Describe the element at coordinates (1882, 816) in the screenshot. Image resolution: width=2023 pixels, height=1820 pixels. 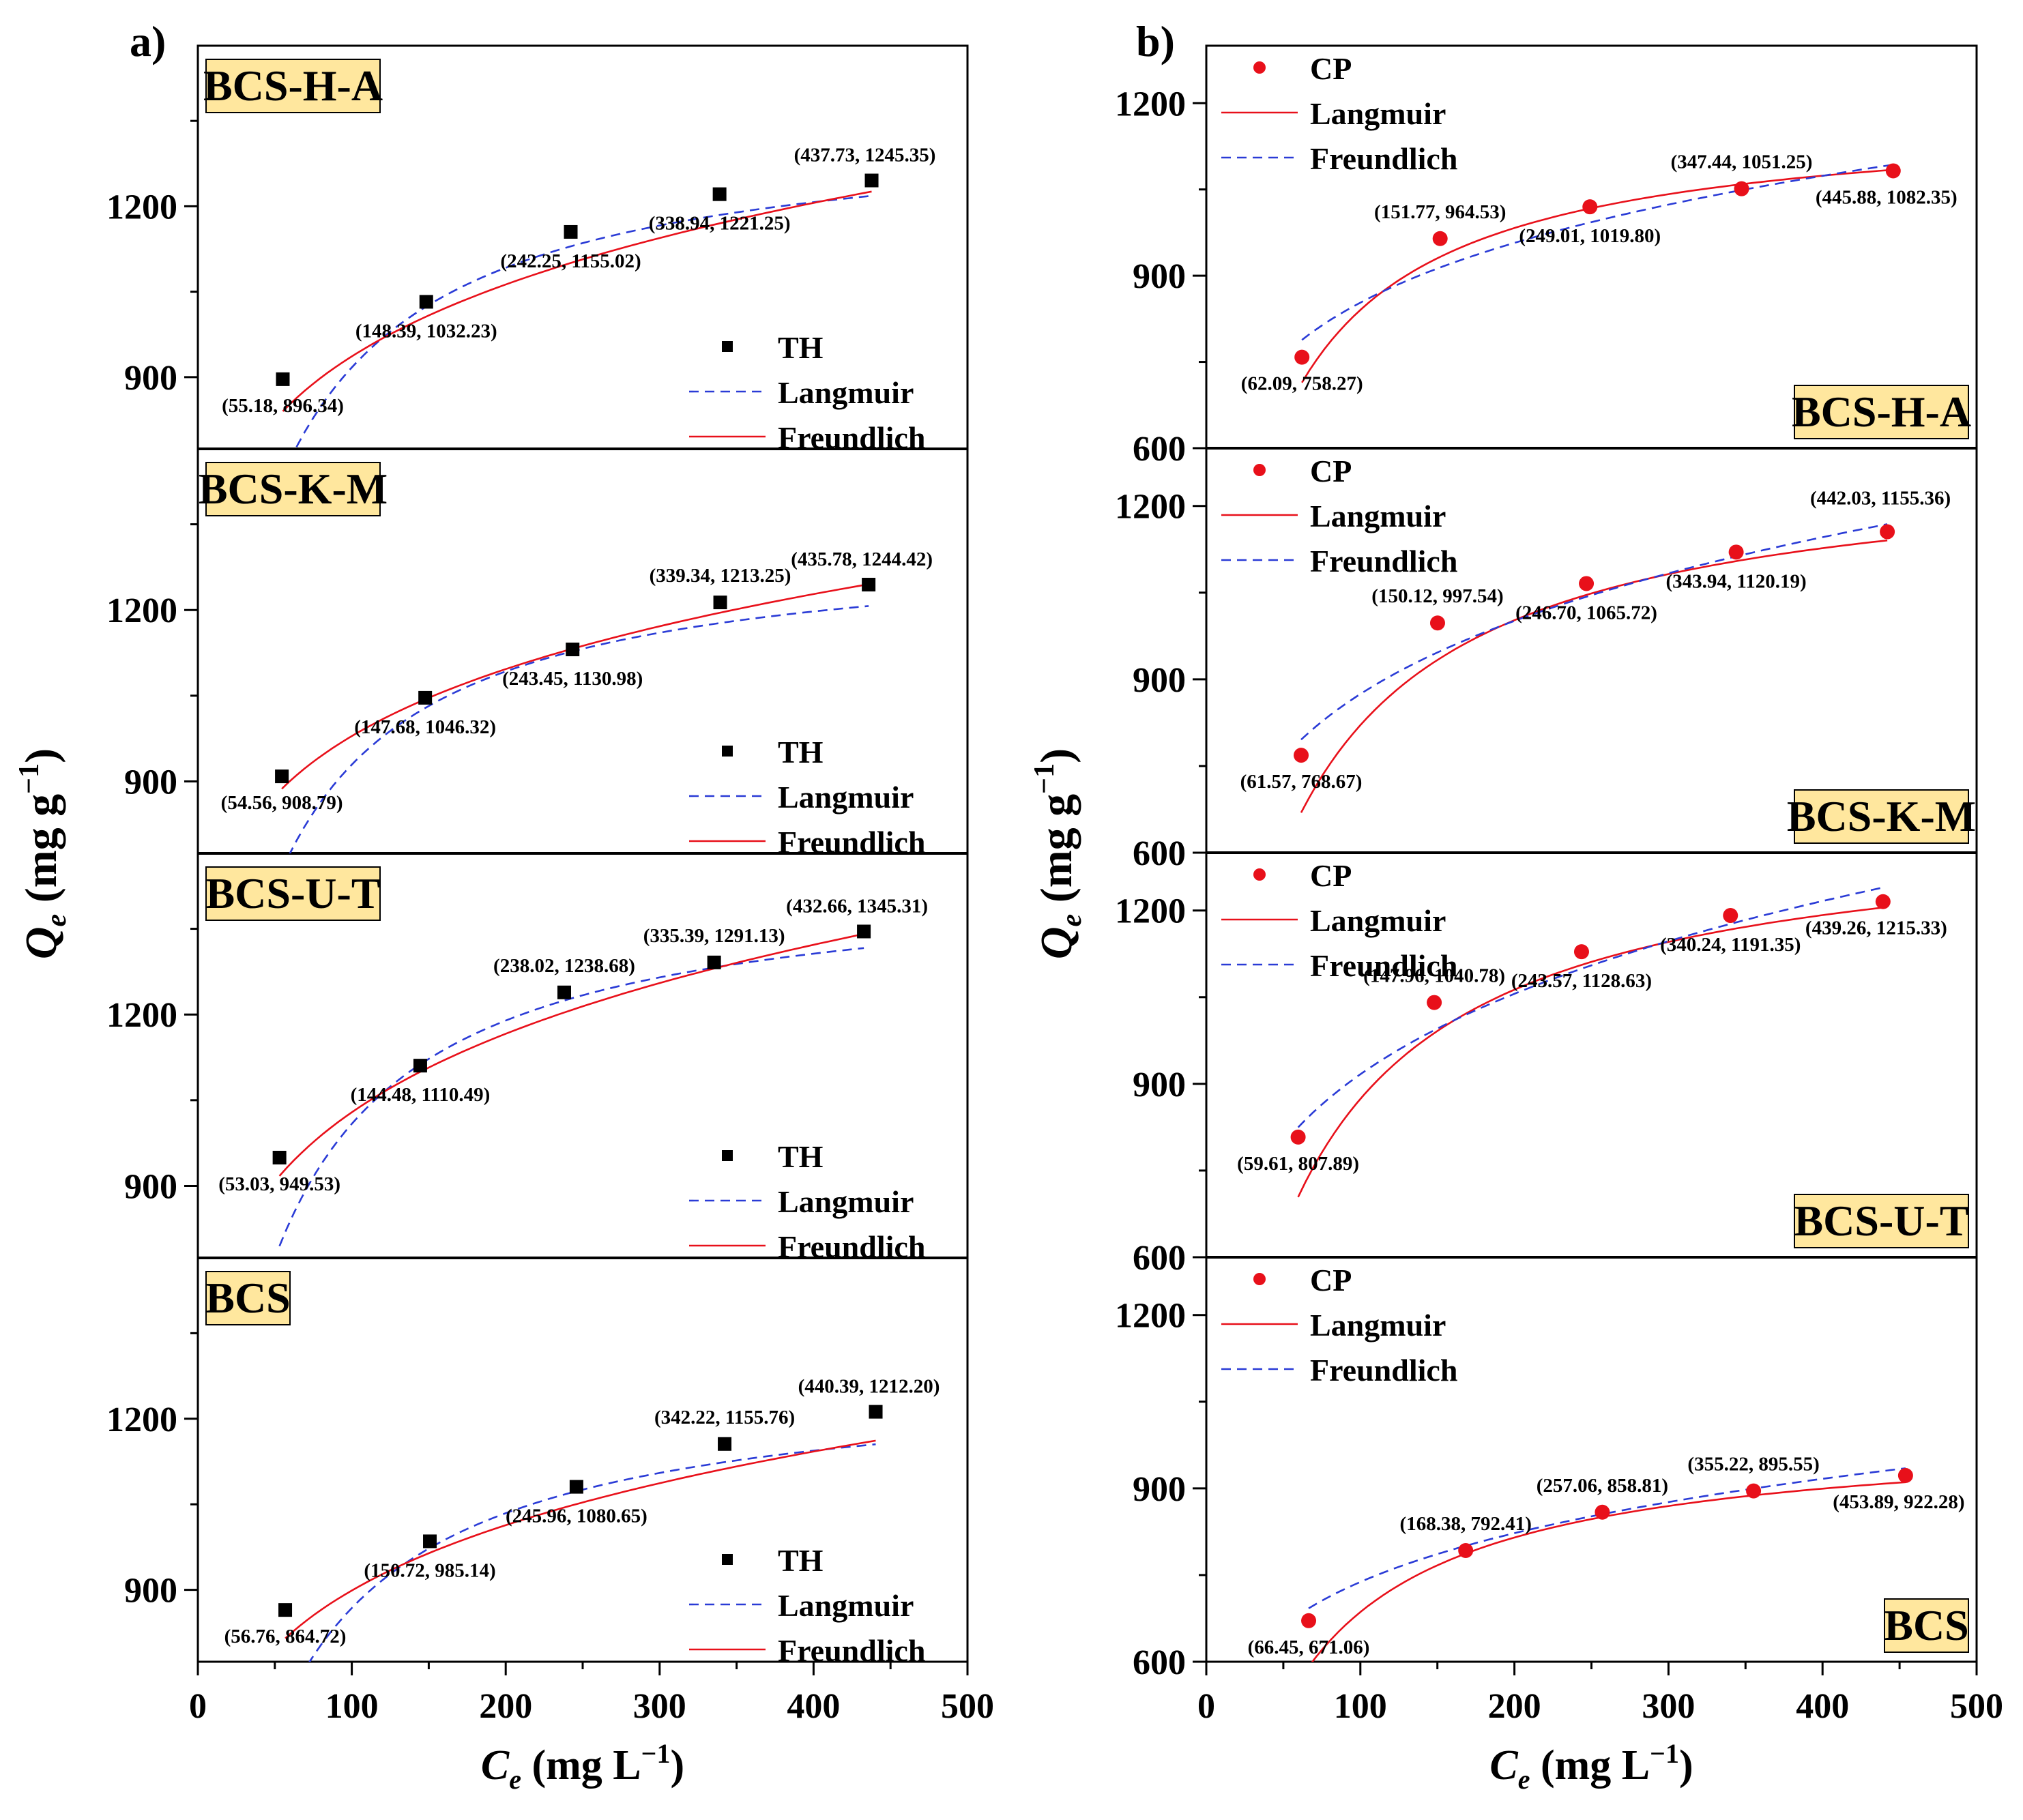
I see `sample-label: BCS-K-M` at that location.